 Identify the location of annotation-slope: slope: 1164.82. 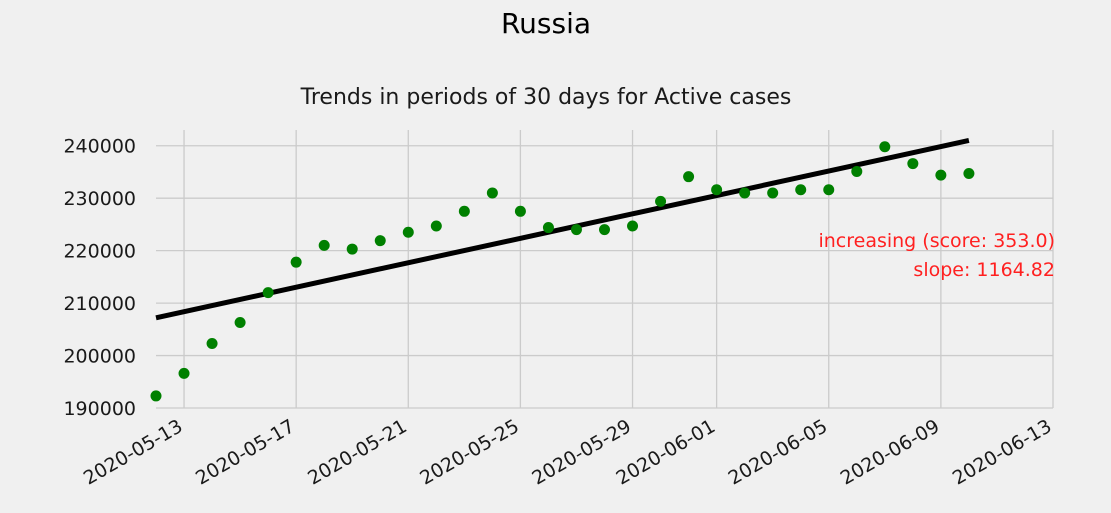
(984, 270).